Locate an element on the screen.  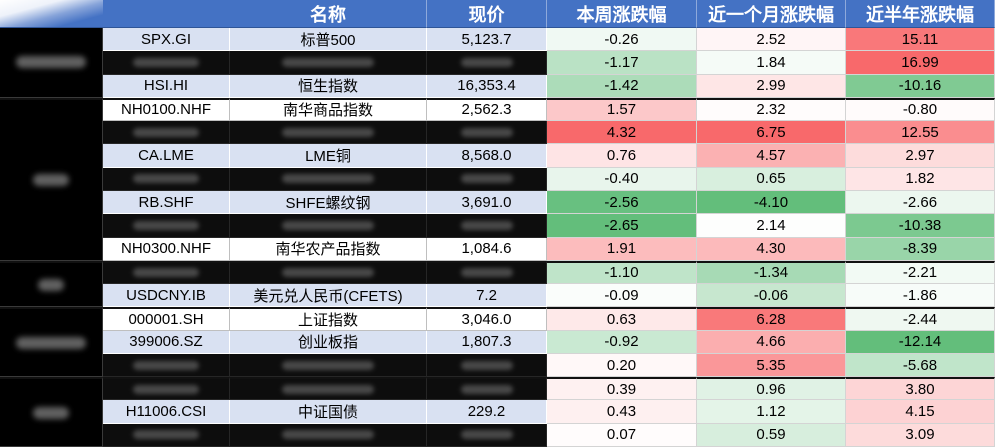
header-code is located at coordinates (166, 14).